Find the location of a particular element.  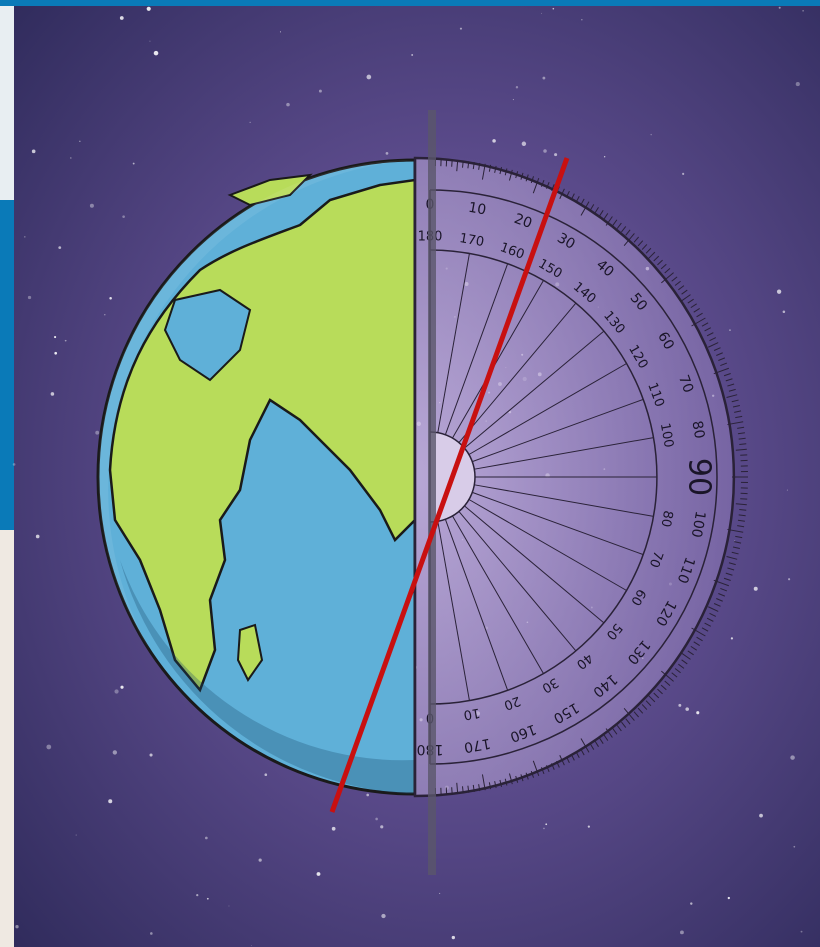

outer-scale-label: 90 is located at coordinates (699, 477).